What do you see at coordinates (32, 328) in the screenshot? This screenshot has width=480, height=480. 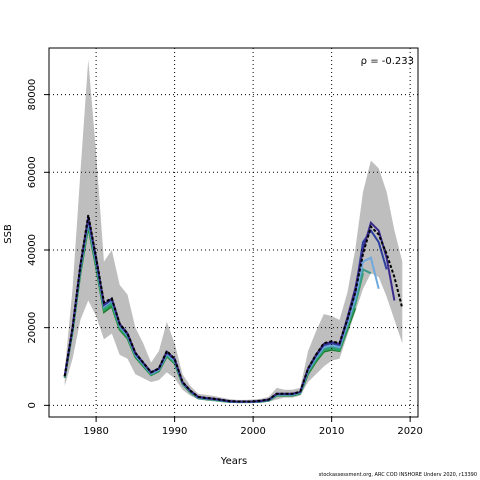 I see `y-tick-label: 20000` at bounding box center [32, 328].